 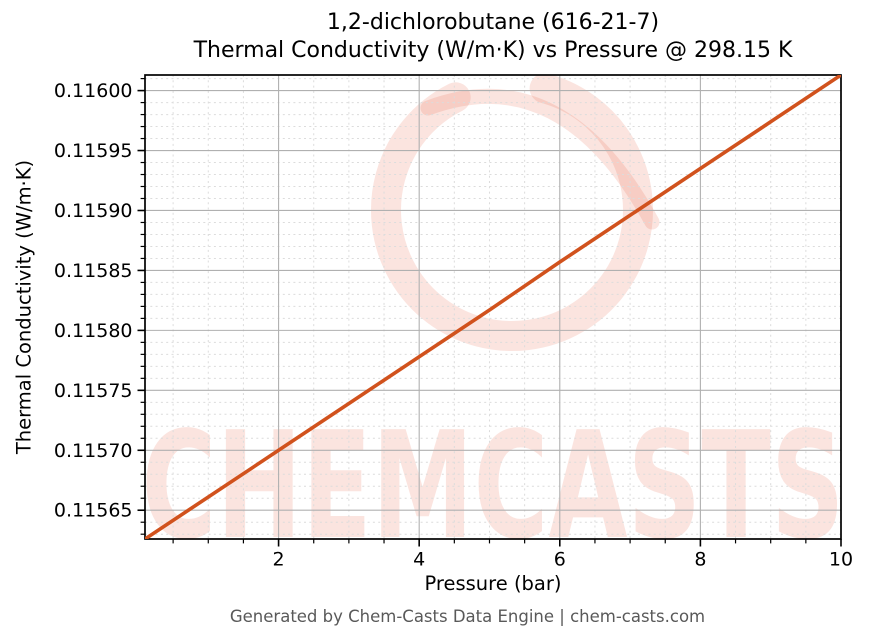 I want to click on x-axis-label: Pressure (bar), so click(x=493, y=583).